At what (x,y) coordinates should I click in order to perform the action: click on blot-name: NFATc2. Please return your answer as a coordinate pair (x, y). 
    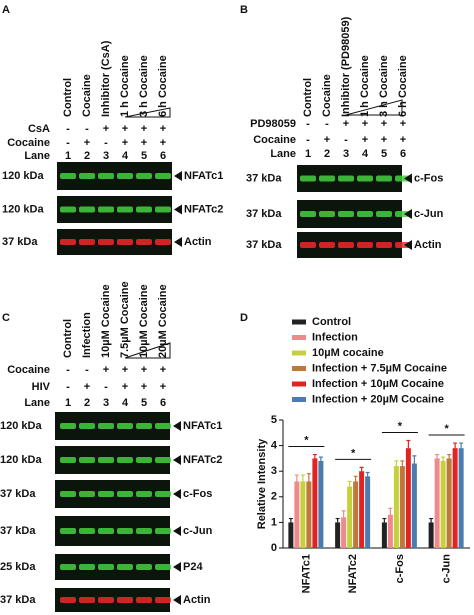
    Looking at the image, I should click on (202, 460).